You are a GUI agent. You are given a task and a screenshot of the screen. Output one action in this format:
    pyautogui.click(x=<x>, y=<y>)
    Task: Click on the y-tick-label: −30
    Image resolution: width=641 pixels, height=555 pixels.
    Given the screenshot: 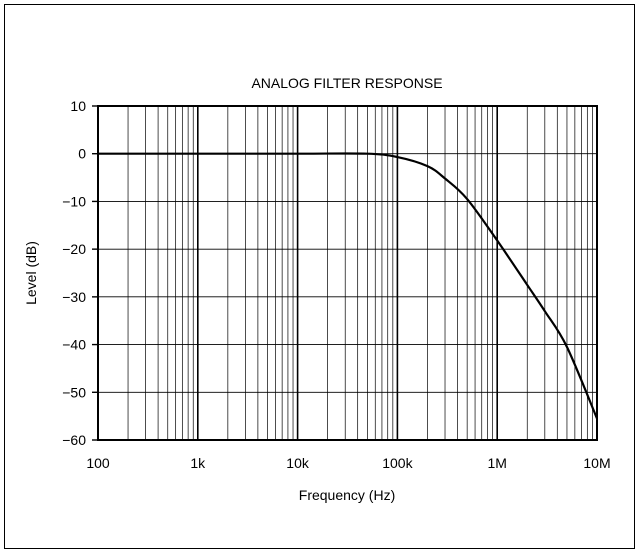 What is the action you would take?
    pyautogui.click(x=74, y=297)
    